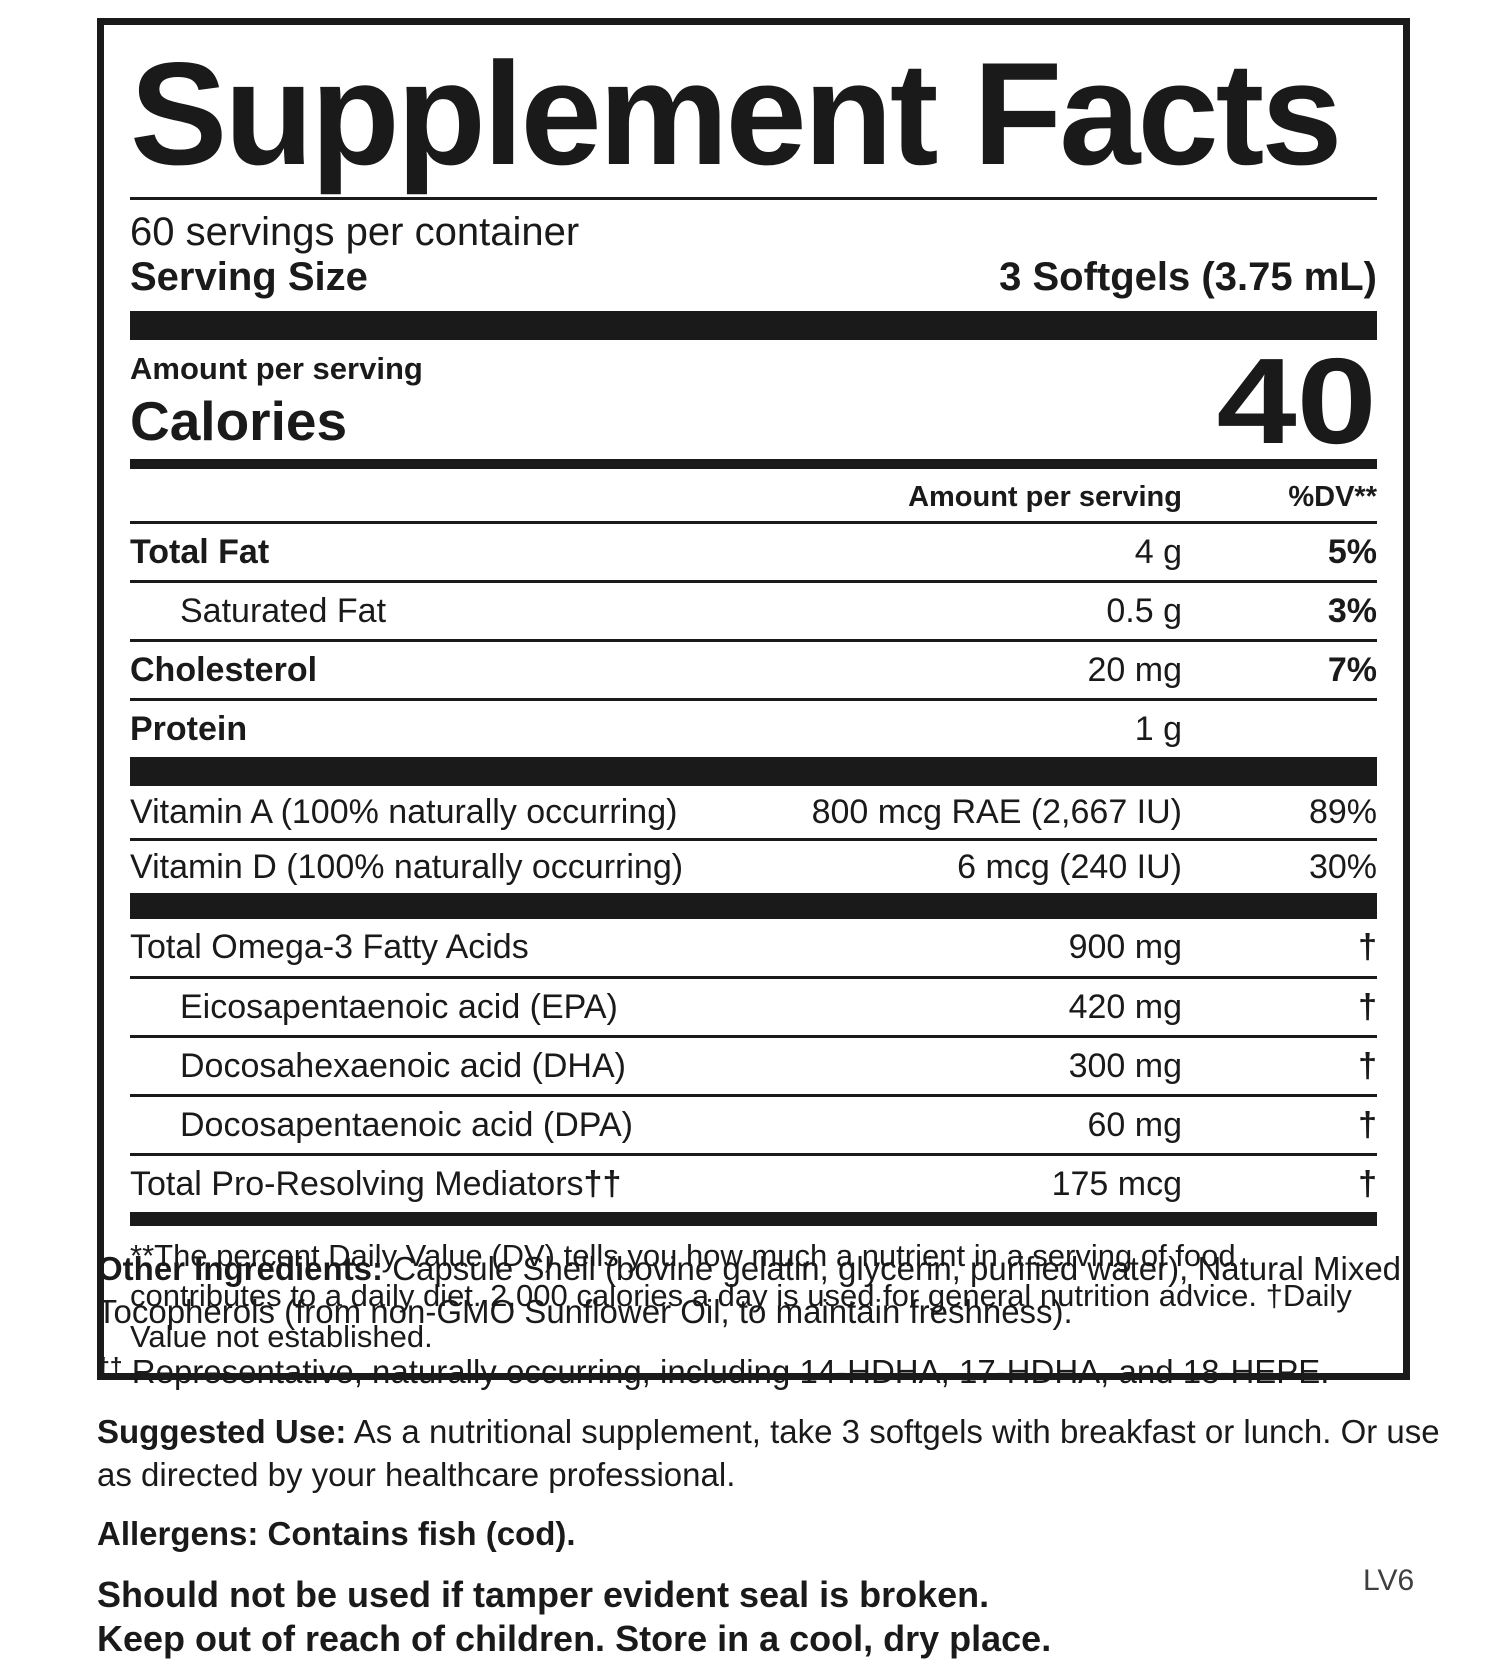 This screenshot has width=1502, height=1661. Describe the element at coordinates (1158, 551) in the screenshot. I see `nutrient-amount: 4 g` at that location.